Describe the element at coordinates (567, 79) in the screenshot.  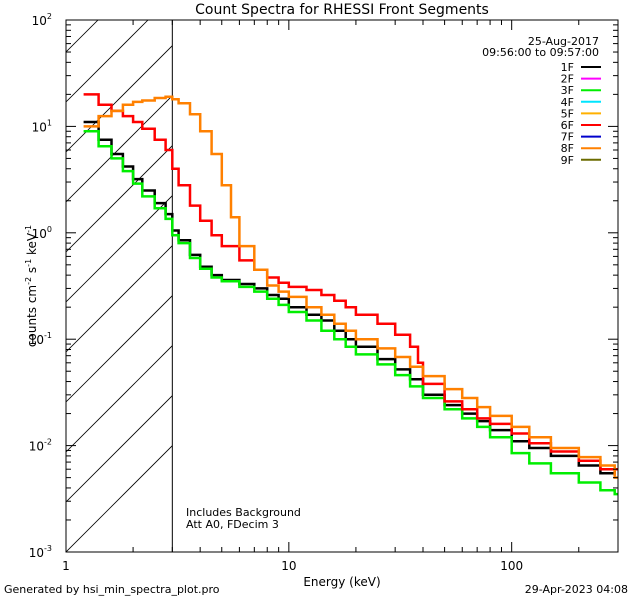
I see `legend-label-2f: 2F` at that location.